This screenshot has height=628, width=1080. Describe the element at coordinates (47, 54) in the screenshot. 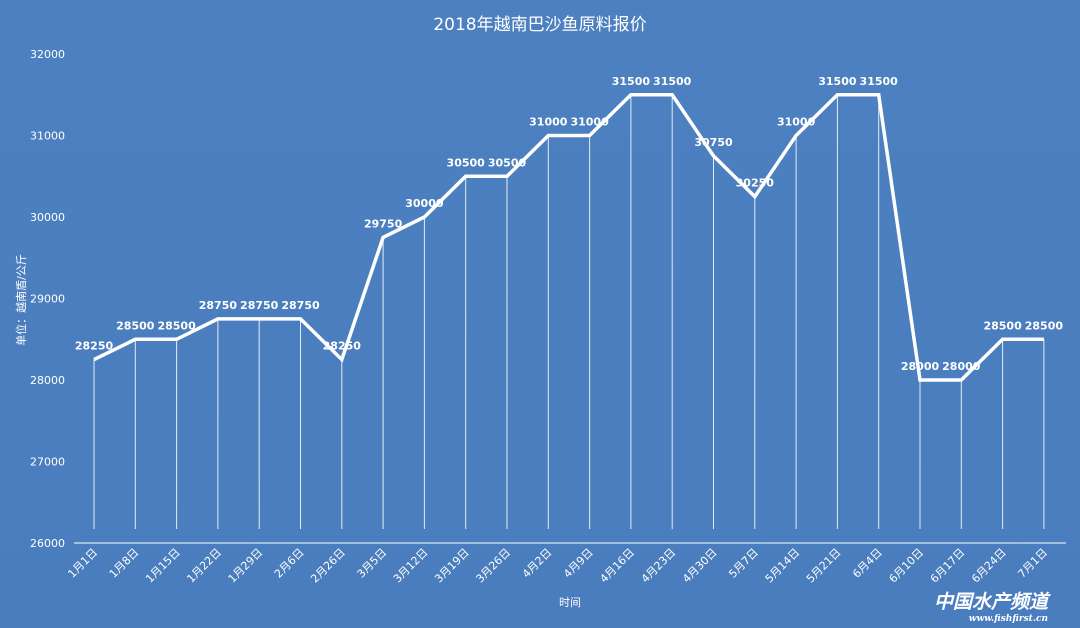

I see `y-tick-label: 32000` at that location.